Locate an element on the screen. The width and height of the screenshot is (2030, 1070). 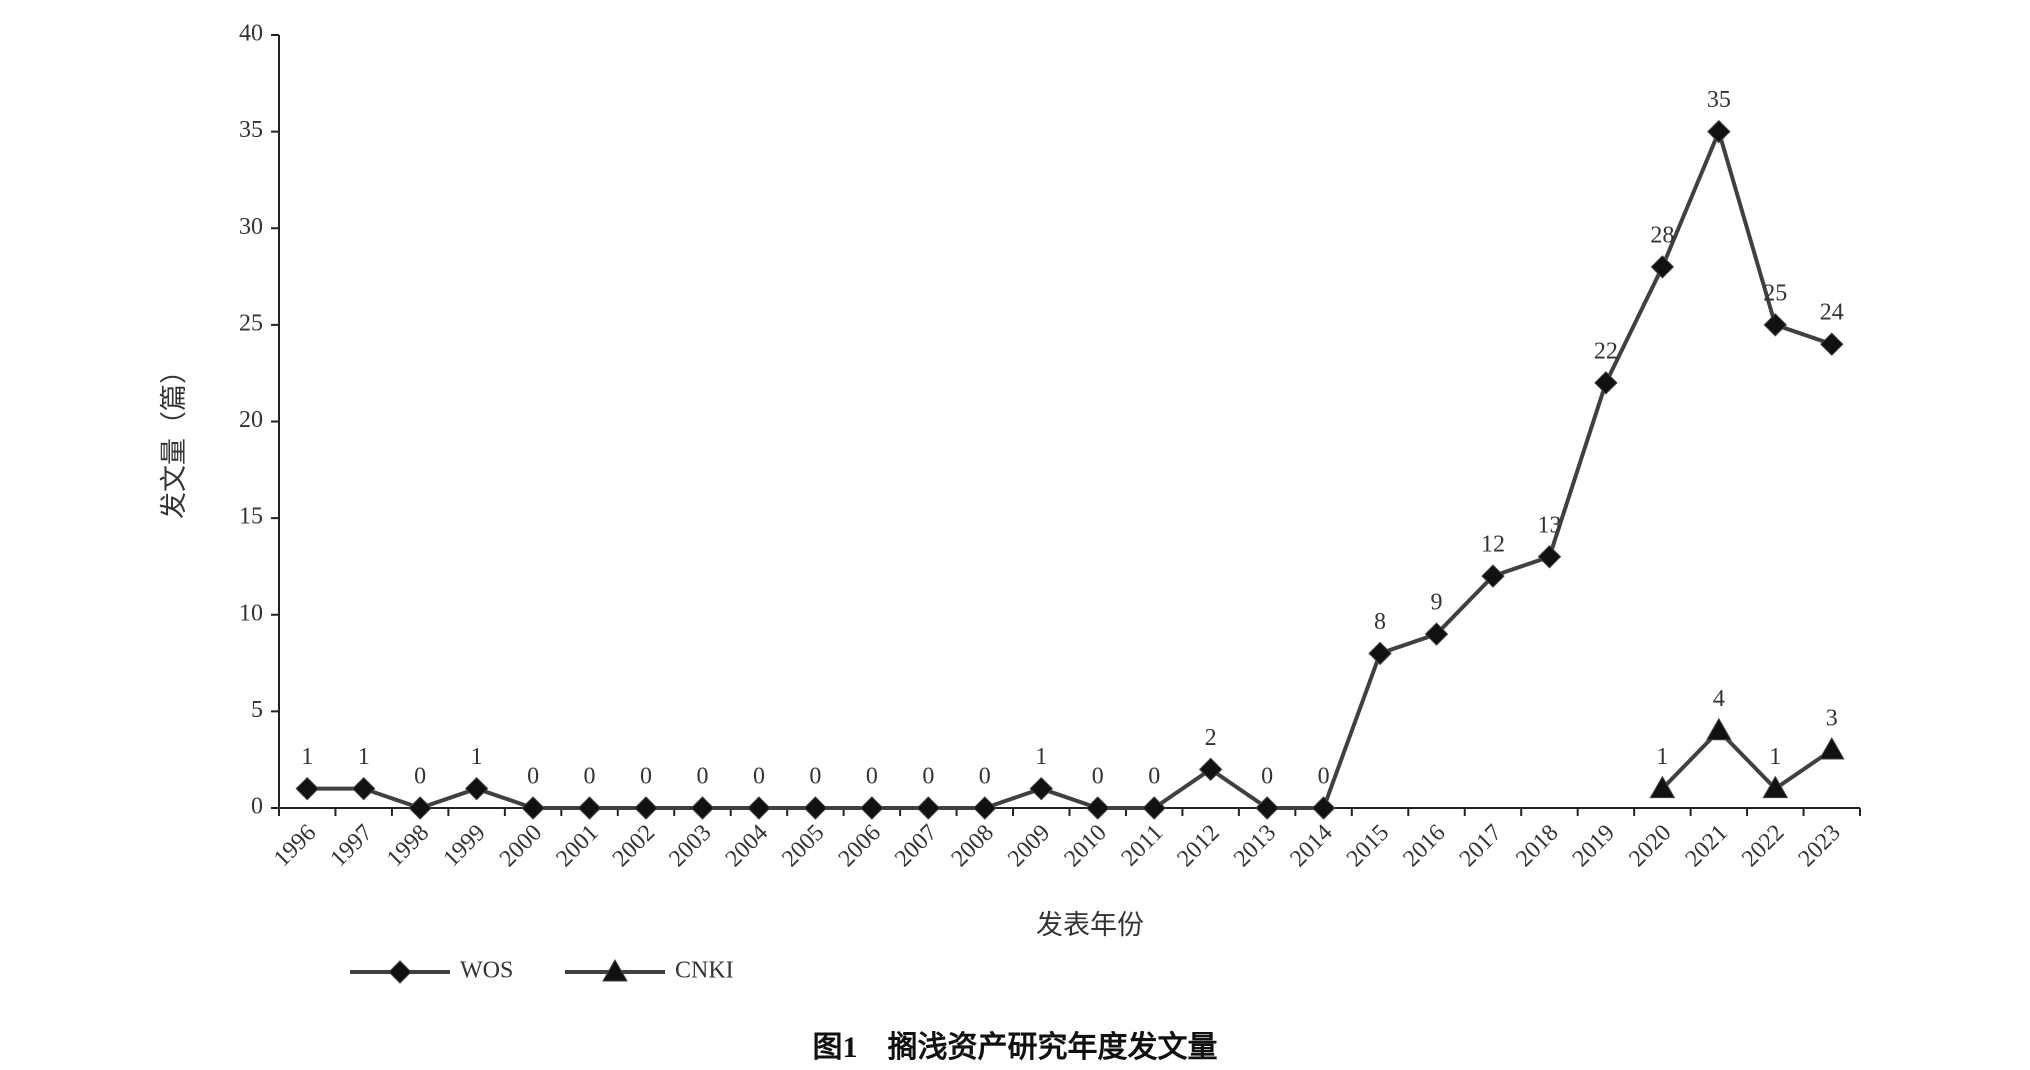
x-tick-label: 2012 is located at coordinates (1198, 846).